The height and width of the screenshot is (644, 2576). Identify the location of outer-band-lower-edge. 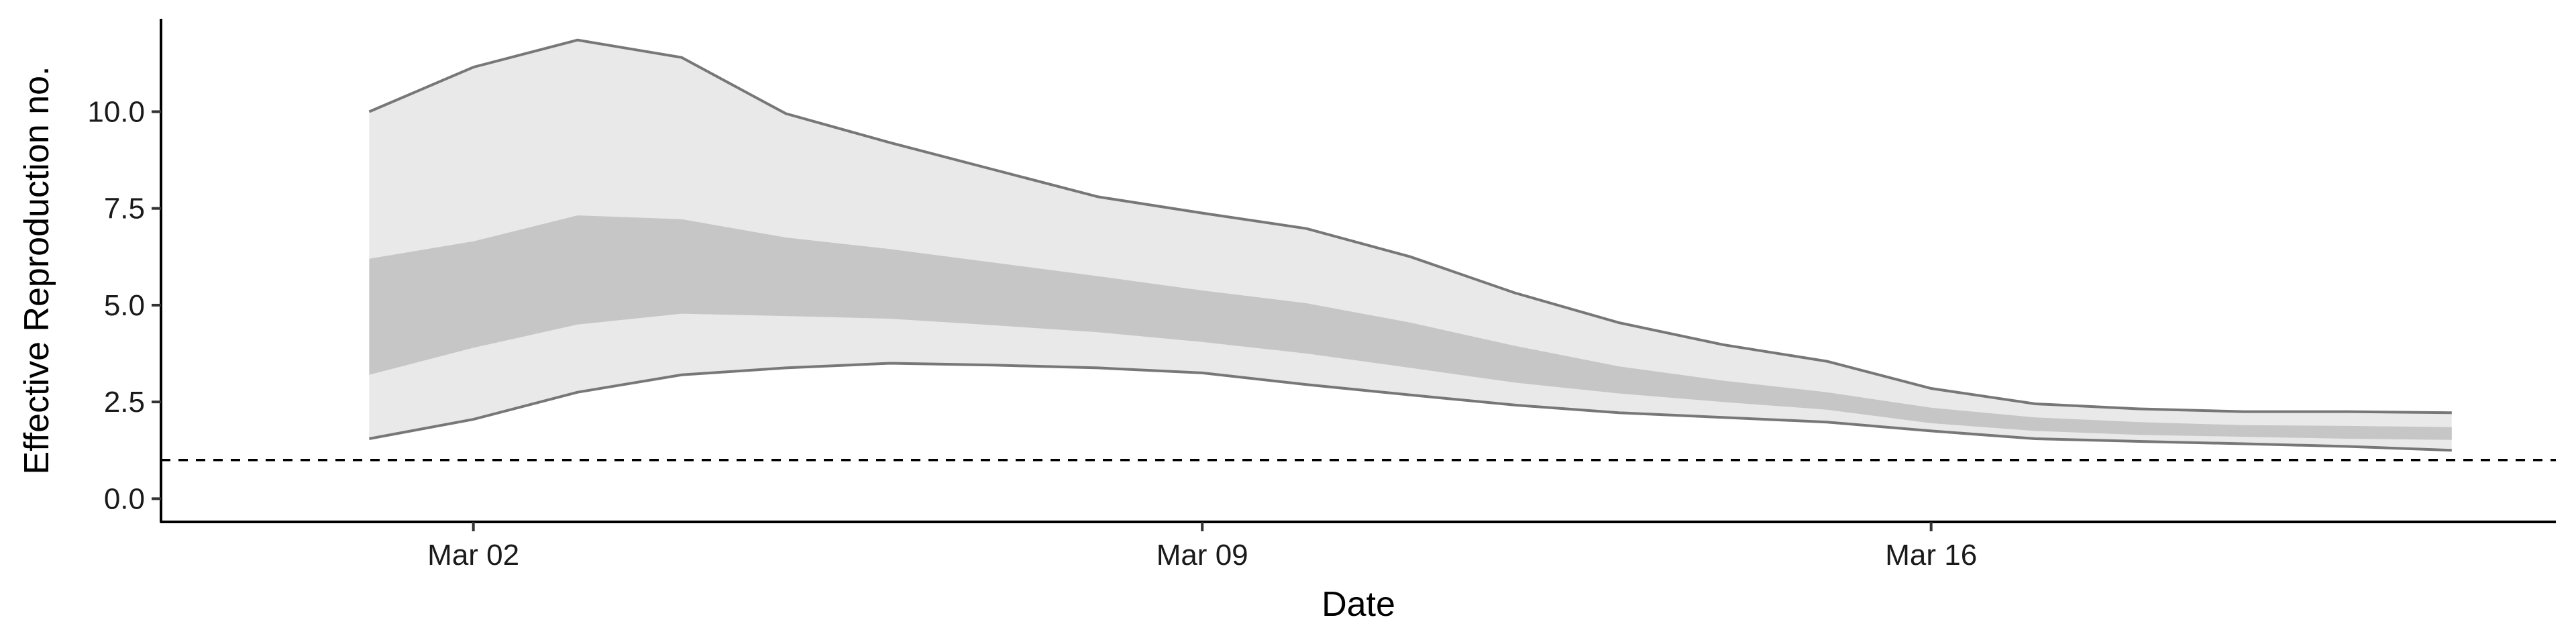
(1410, 407).